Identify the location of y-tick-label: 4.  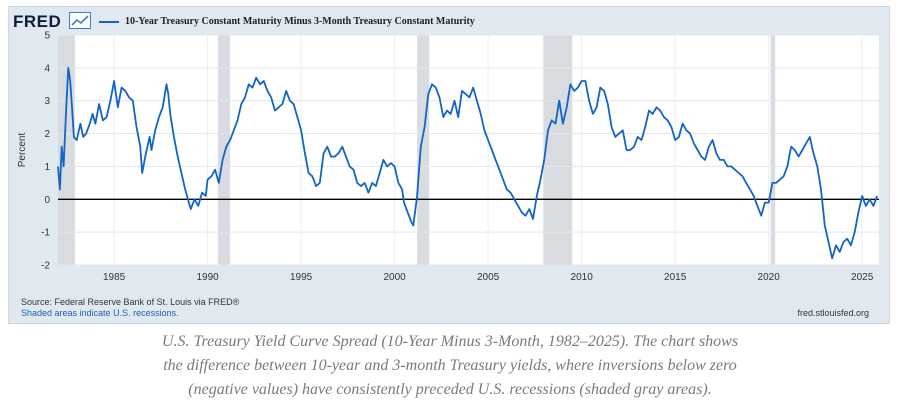
(47, 68).